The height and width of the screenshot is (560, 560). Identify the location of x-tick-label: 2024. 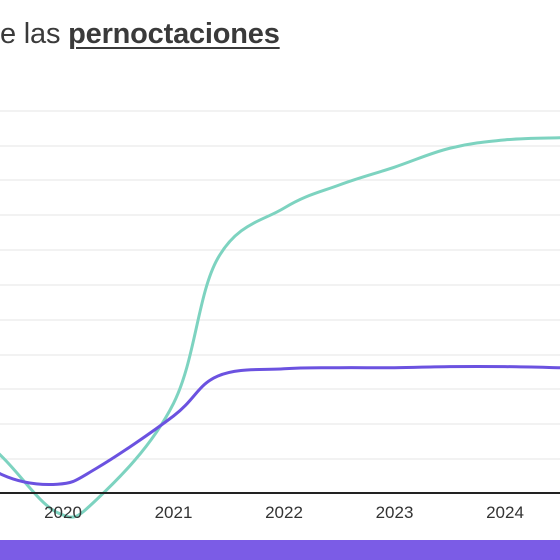
(505, 512).